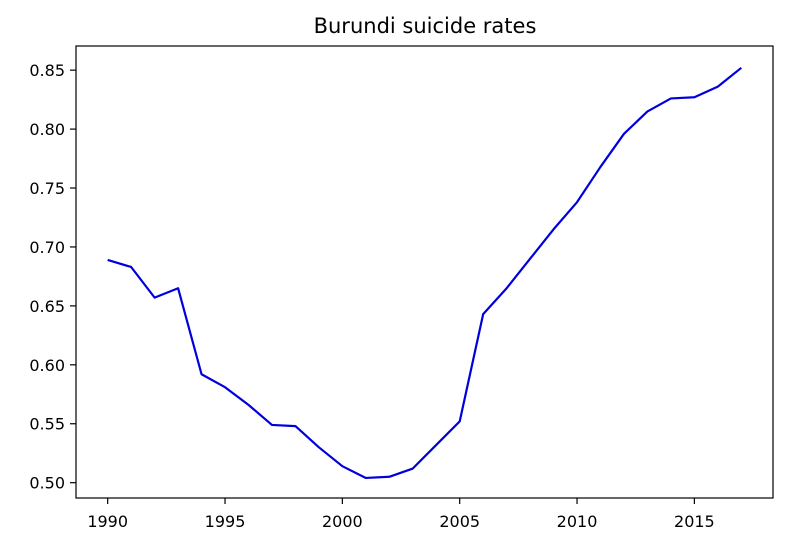  What do you see at coordinates (342, 521) in the screenshot?
I see `x-tick-label: 2000` at bounding box center [342, 521].